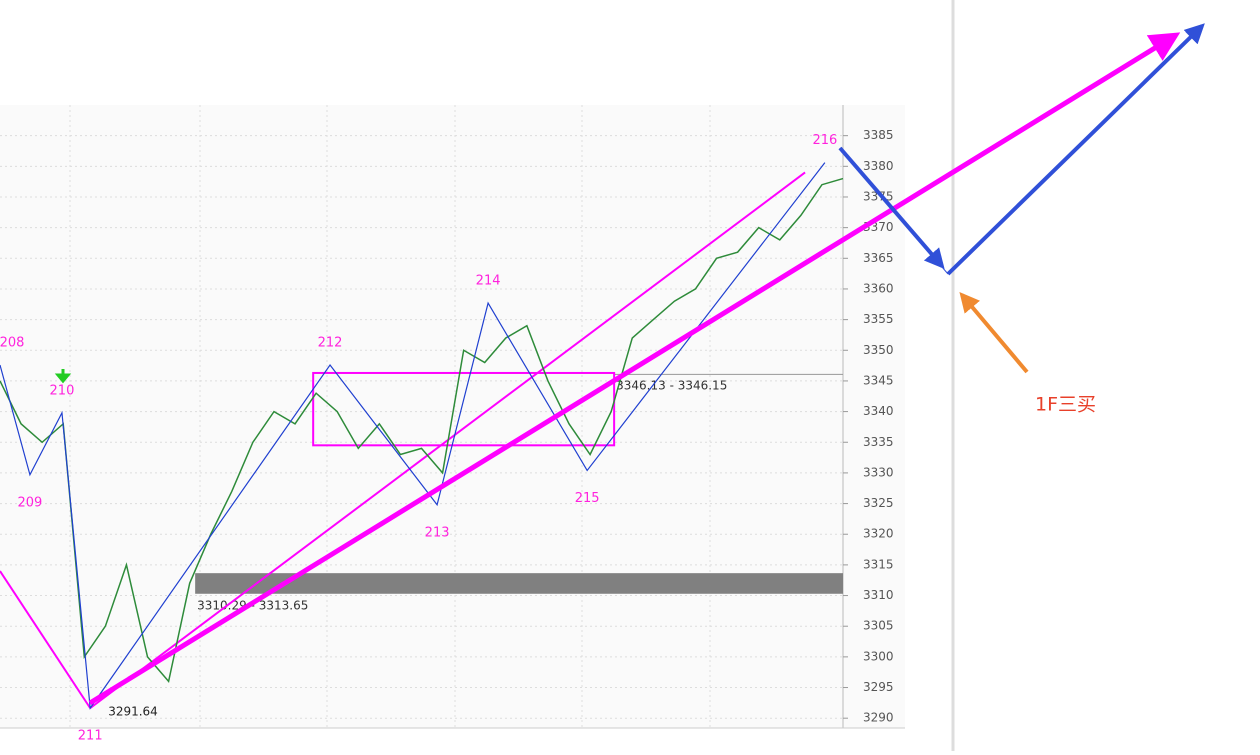  What do you see at coordinates (878, 687) in the screenshot?
I see `y-tick-label: 3295` at bounding box center [878, 687].